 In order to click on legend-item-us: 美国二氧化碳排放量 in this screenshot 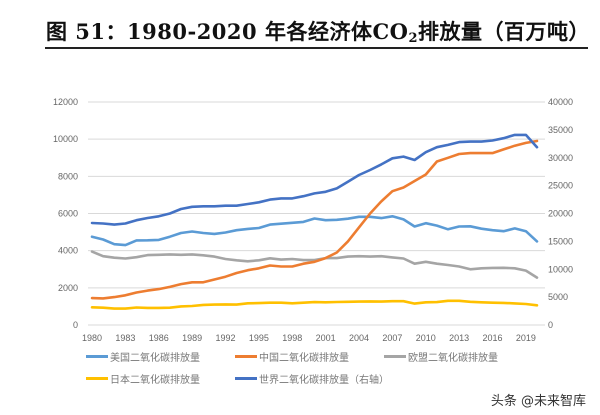, I will do `click(143, 356)`.